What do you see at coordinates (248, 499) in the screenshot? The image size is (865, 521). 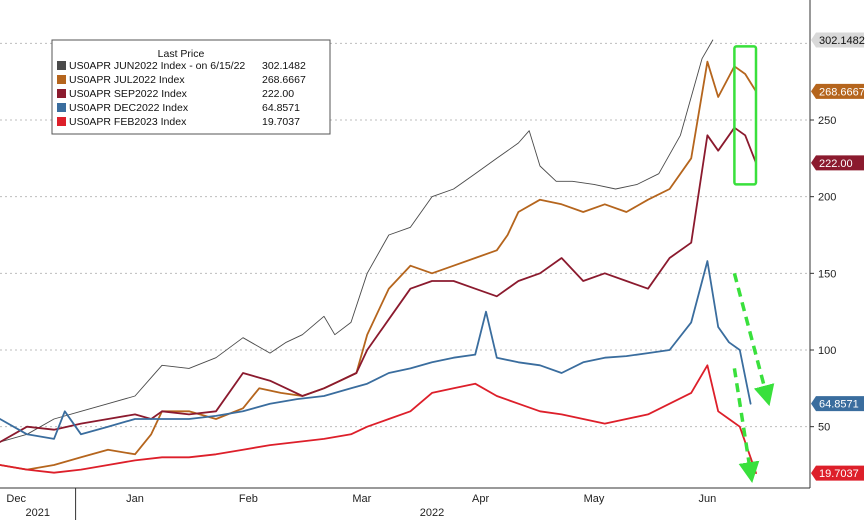 I see `x-tick-label: Feb` at bounding box center [248, 499].